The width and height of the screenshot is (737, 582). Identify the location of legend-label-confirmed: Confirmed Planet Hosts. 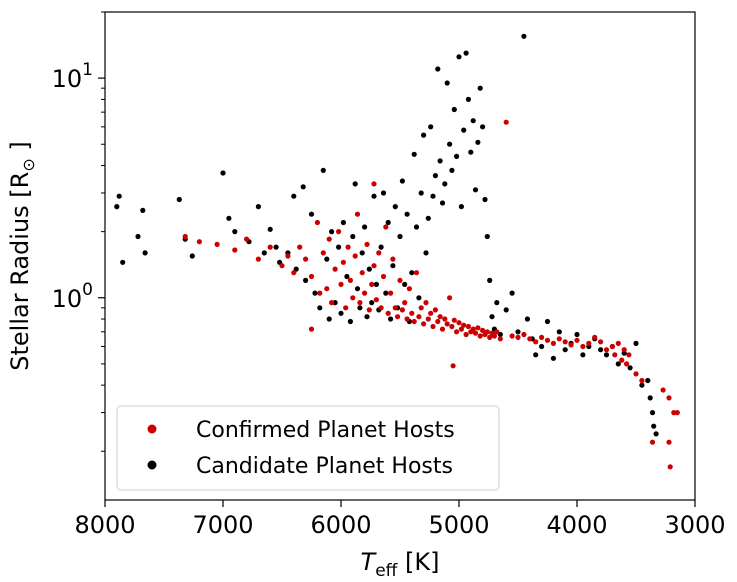
(325, 430).